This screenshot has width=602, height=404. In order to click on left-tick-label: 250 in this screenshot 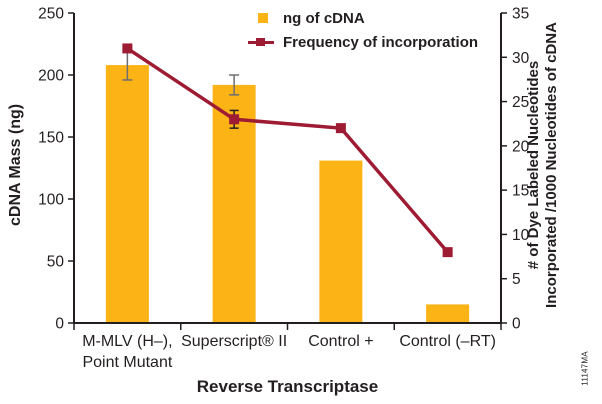, I will do `click(51, 14)`.